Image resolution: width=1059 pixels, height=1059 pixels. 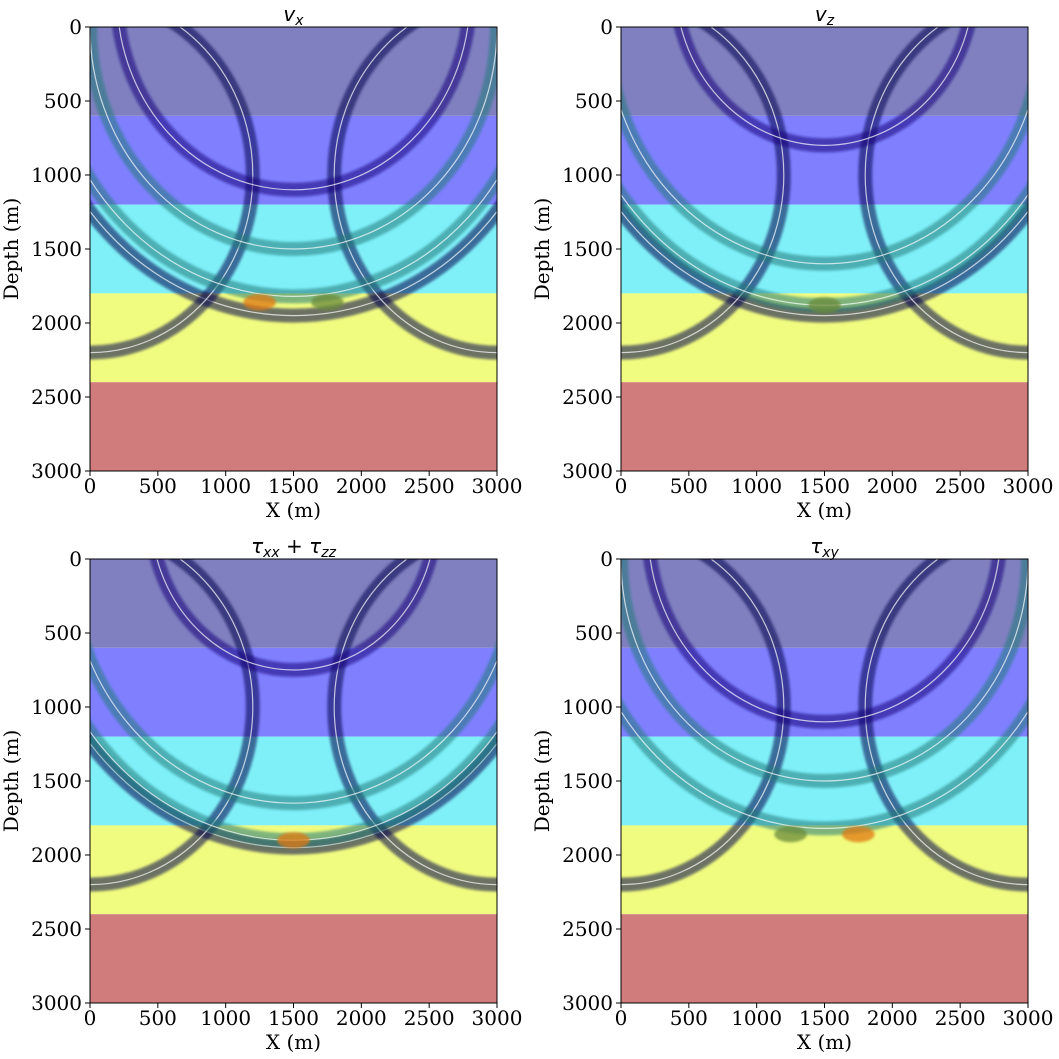 What do you see at coordinates (824, 547) in the screenshot?
I see `panel-title: τxy` at bounding box center [824, 547].